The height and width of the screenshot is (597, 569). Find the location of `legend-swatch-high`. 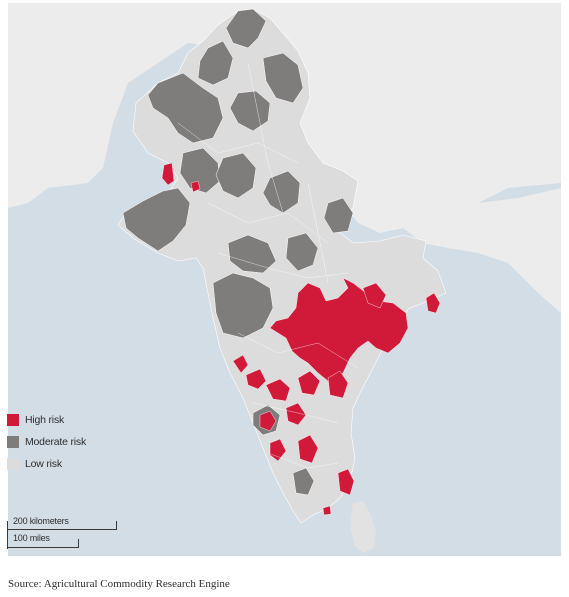

legend-swatch-high is located at coordinates (13, 420).